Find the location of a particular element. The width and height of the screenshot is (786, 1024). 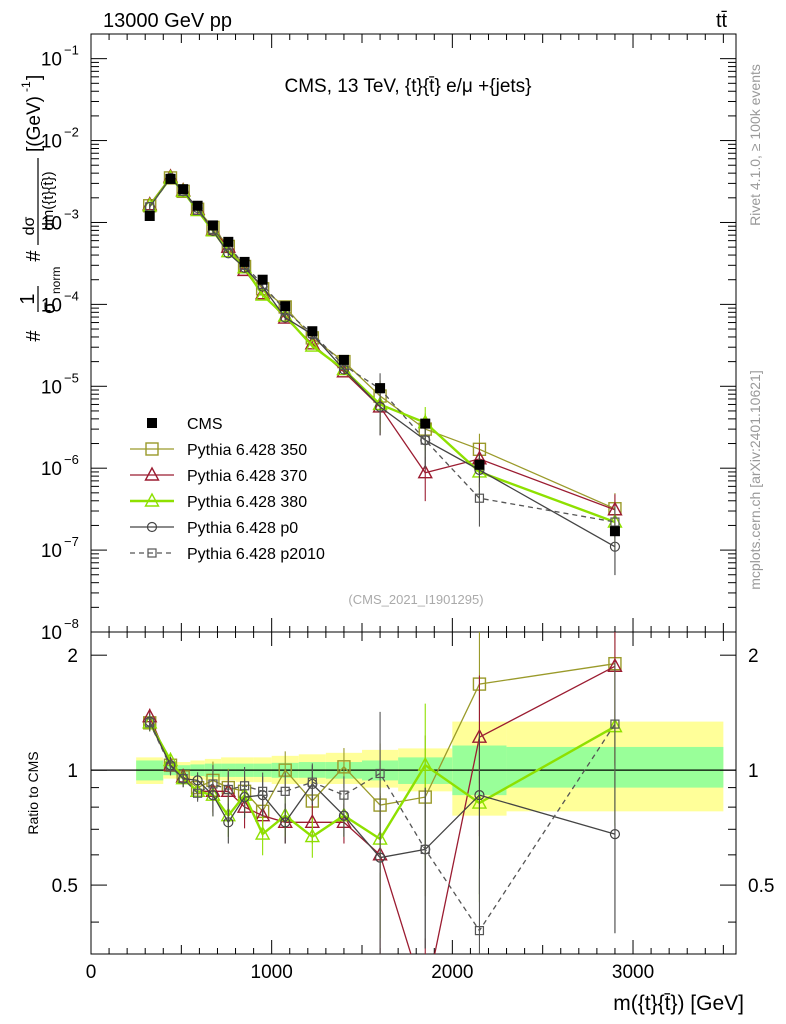

header-process-label: tt̄ is located at coordinates (722, 21).